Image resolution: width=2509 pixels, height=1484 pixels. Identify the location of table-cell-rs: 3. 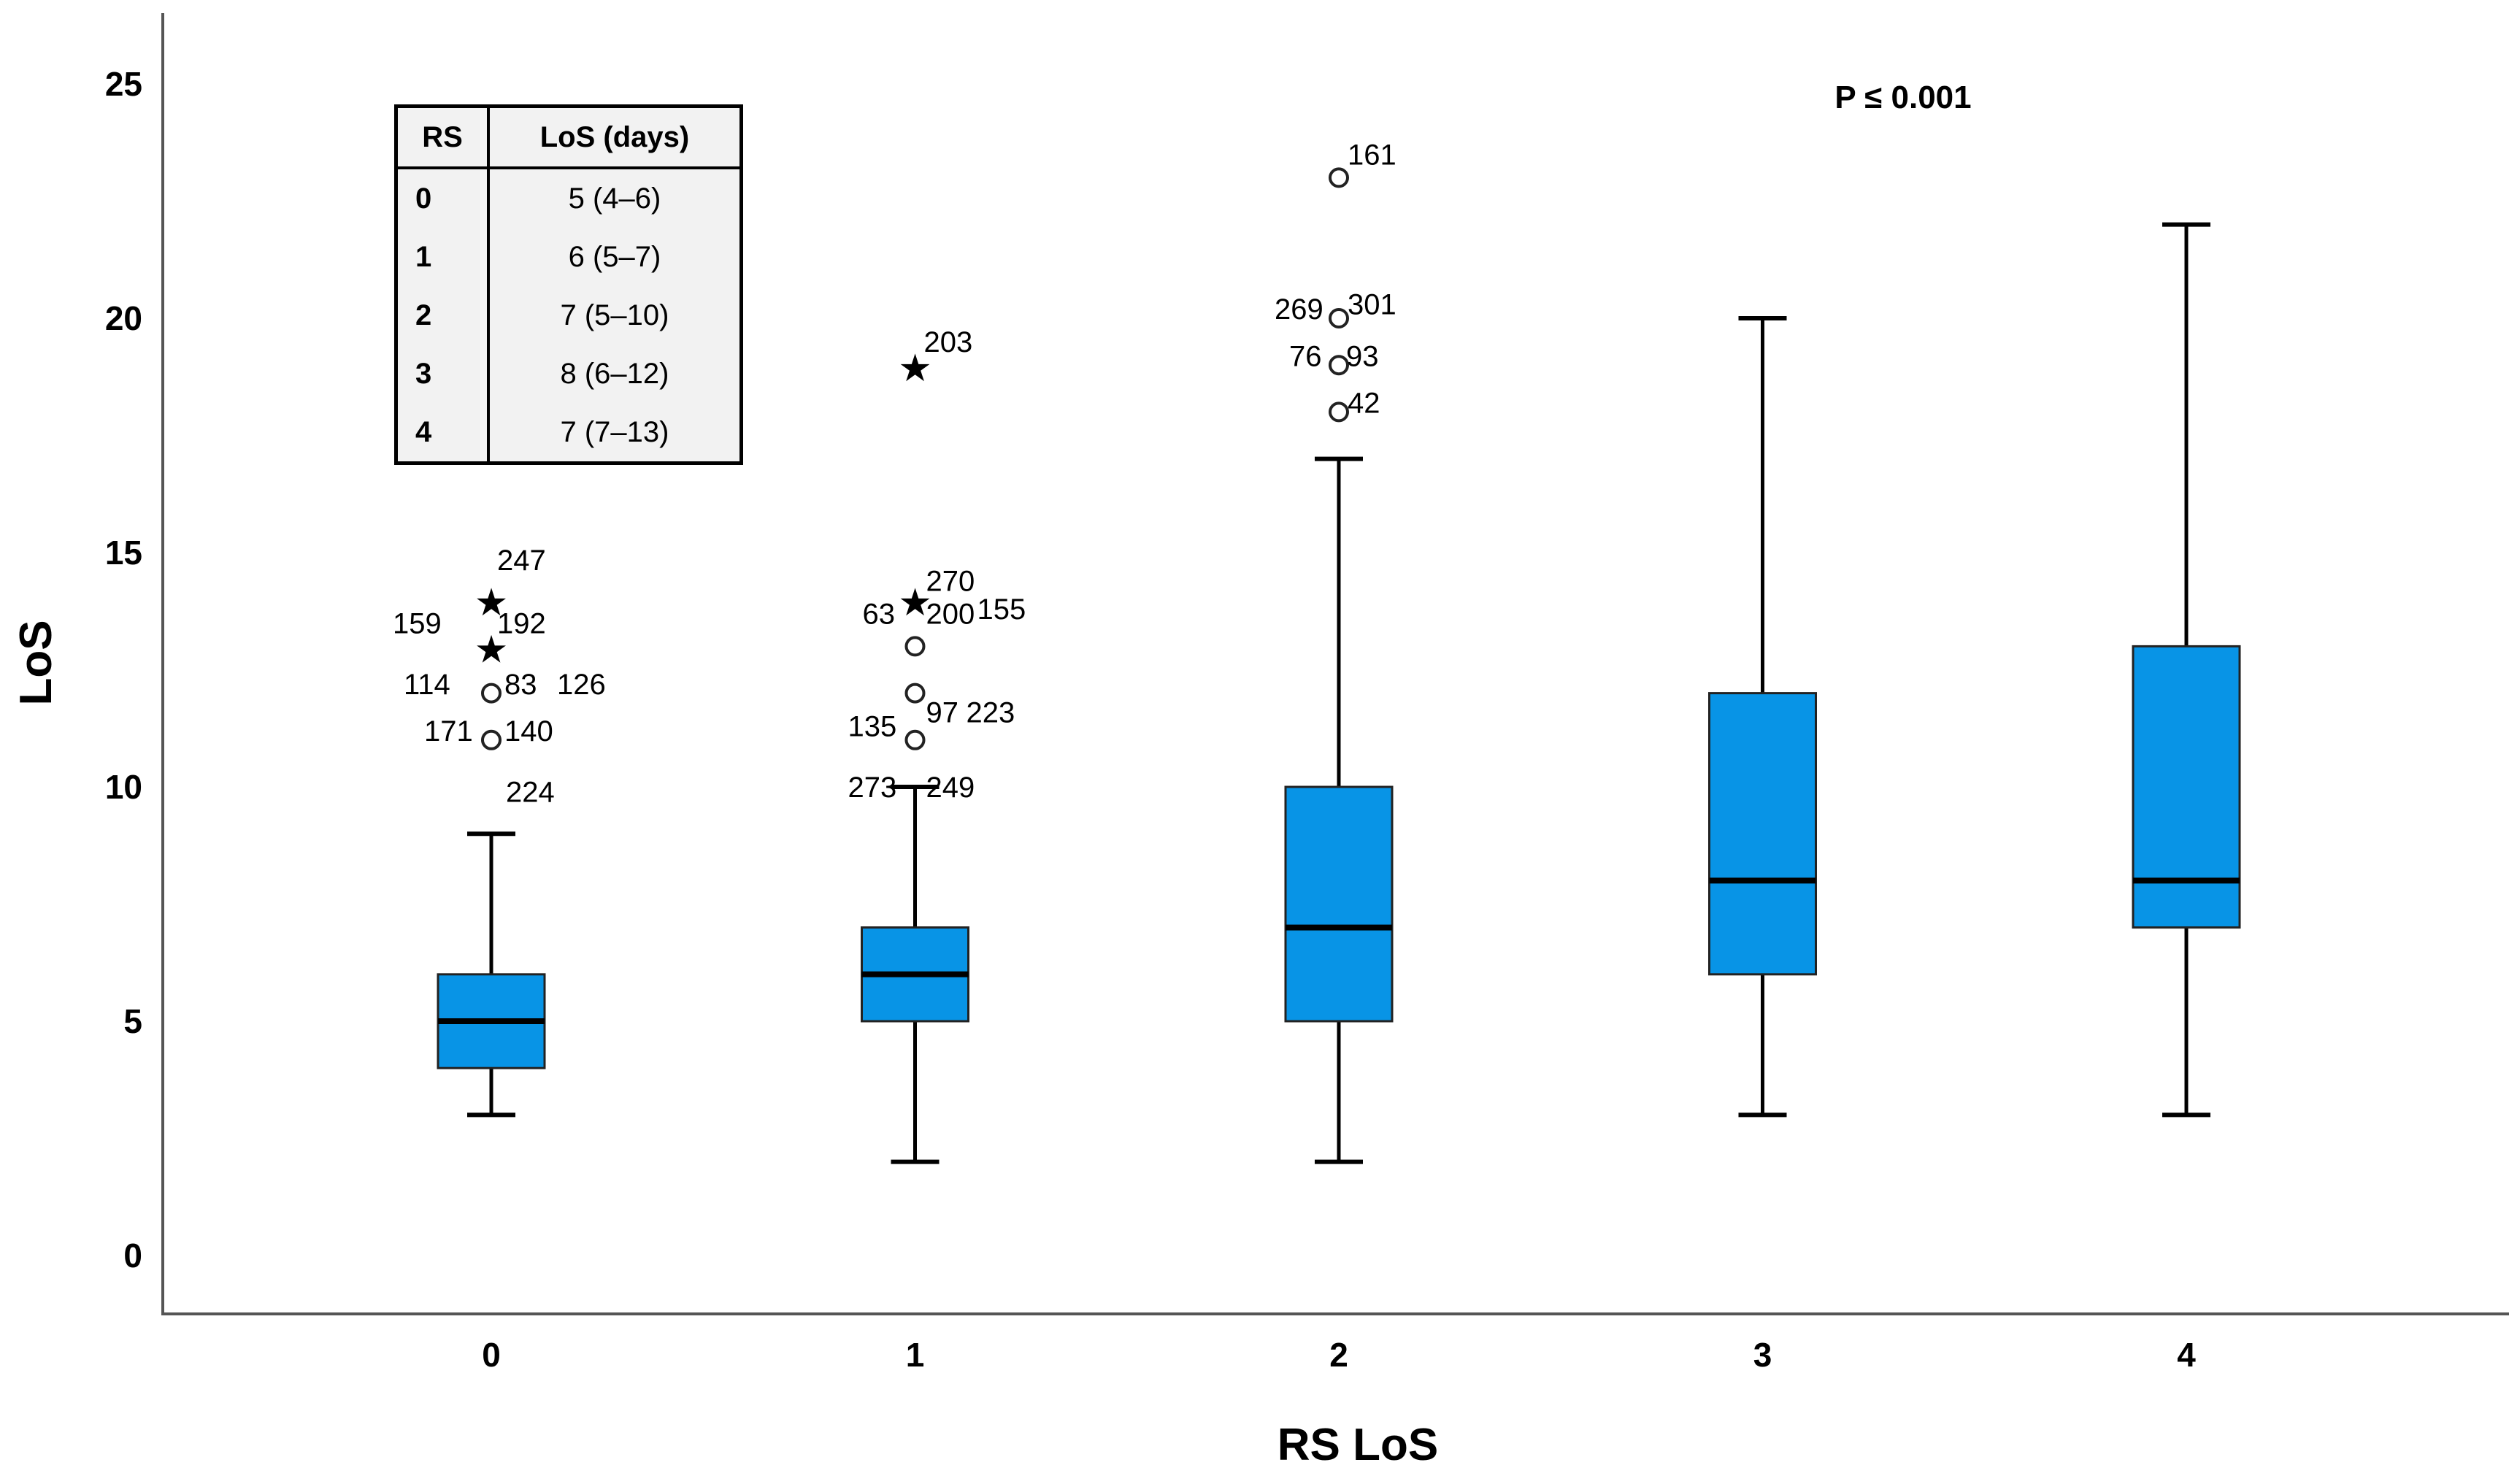
(443, 374).